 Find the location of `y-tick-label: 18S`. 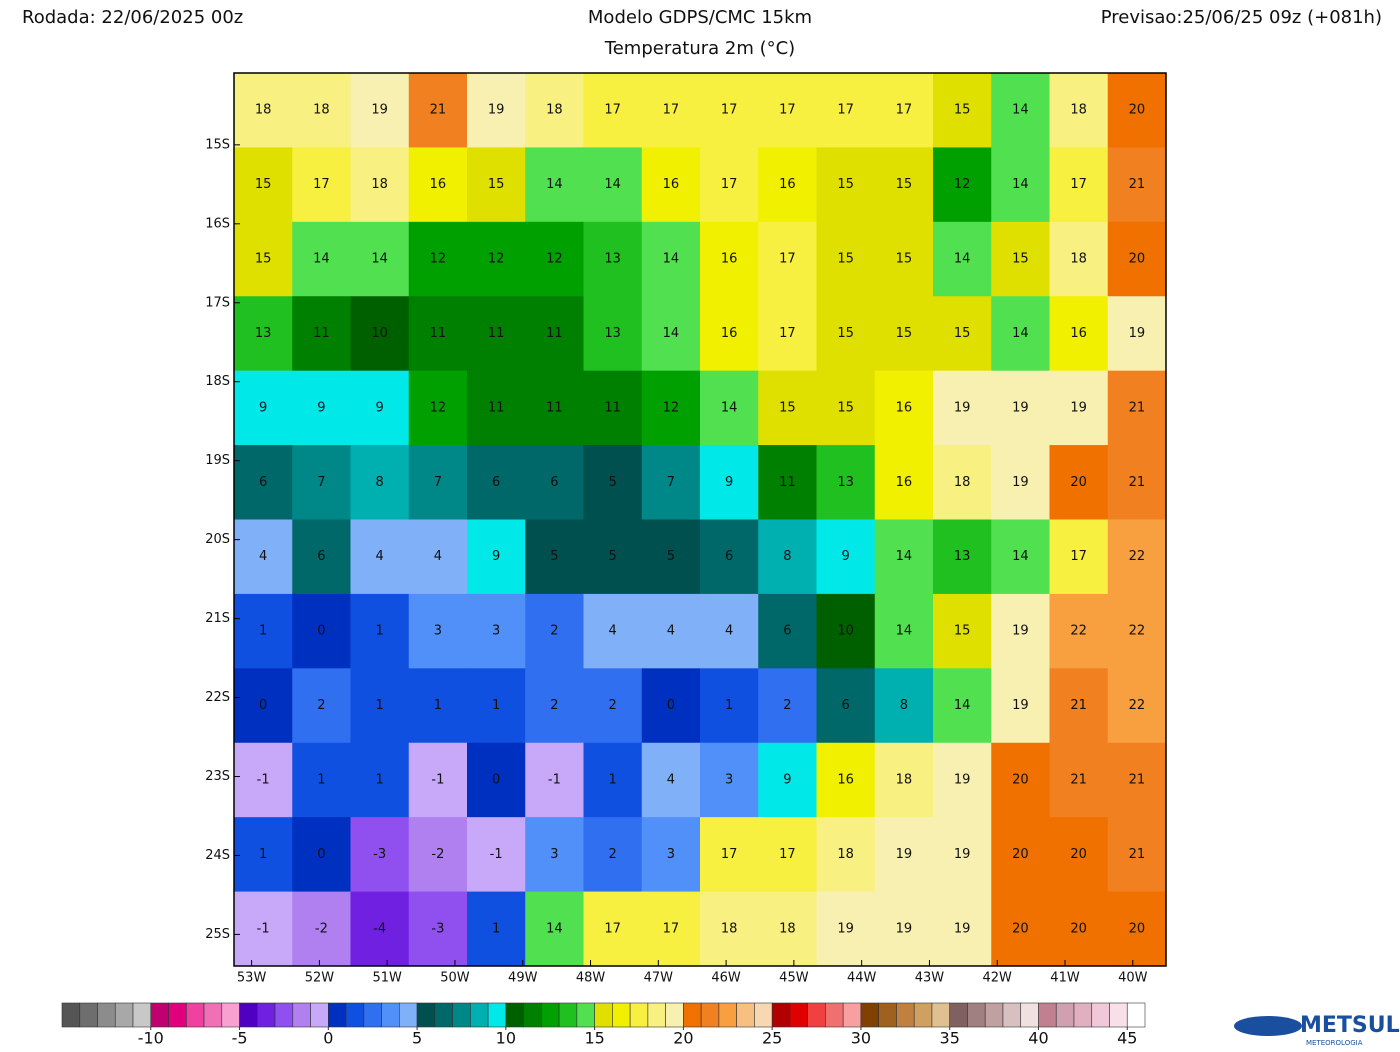

y-tick-label: 18S is located at coordinates (217, 381).